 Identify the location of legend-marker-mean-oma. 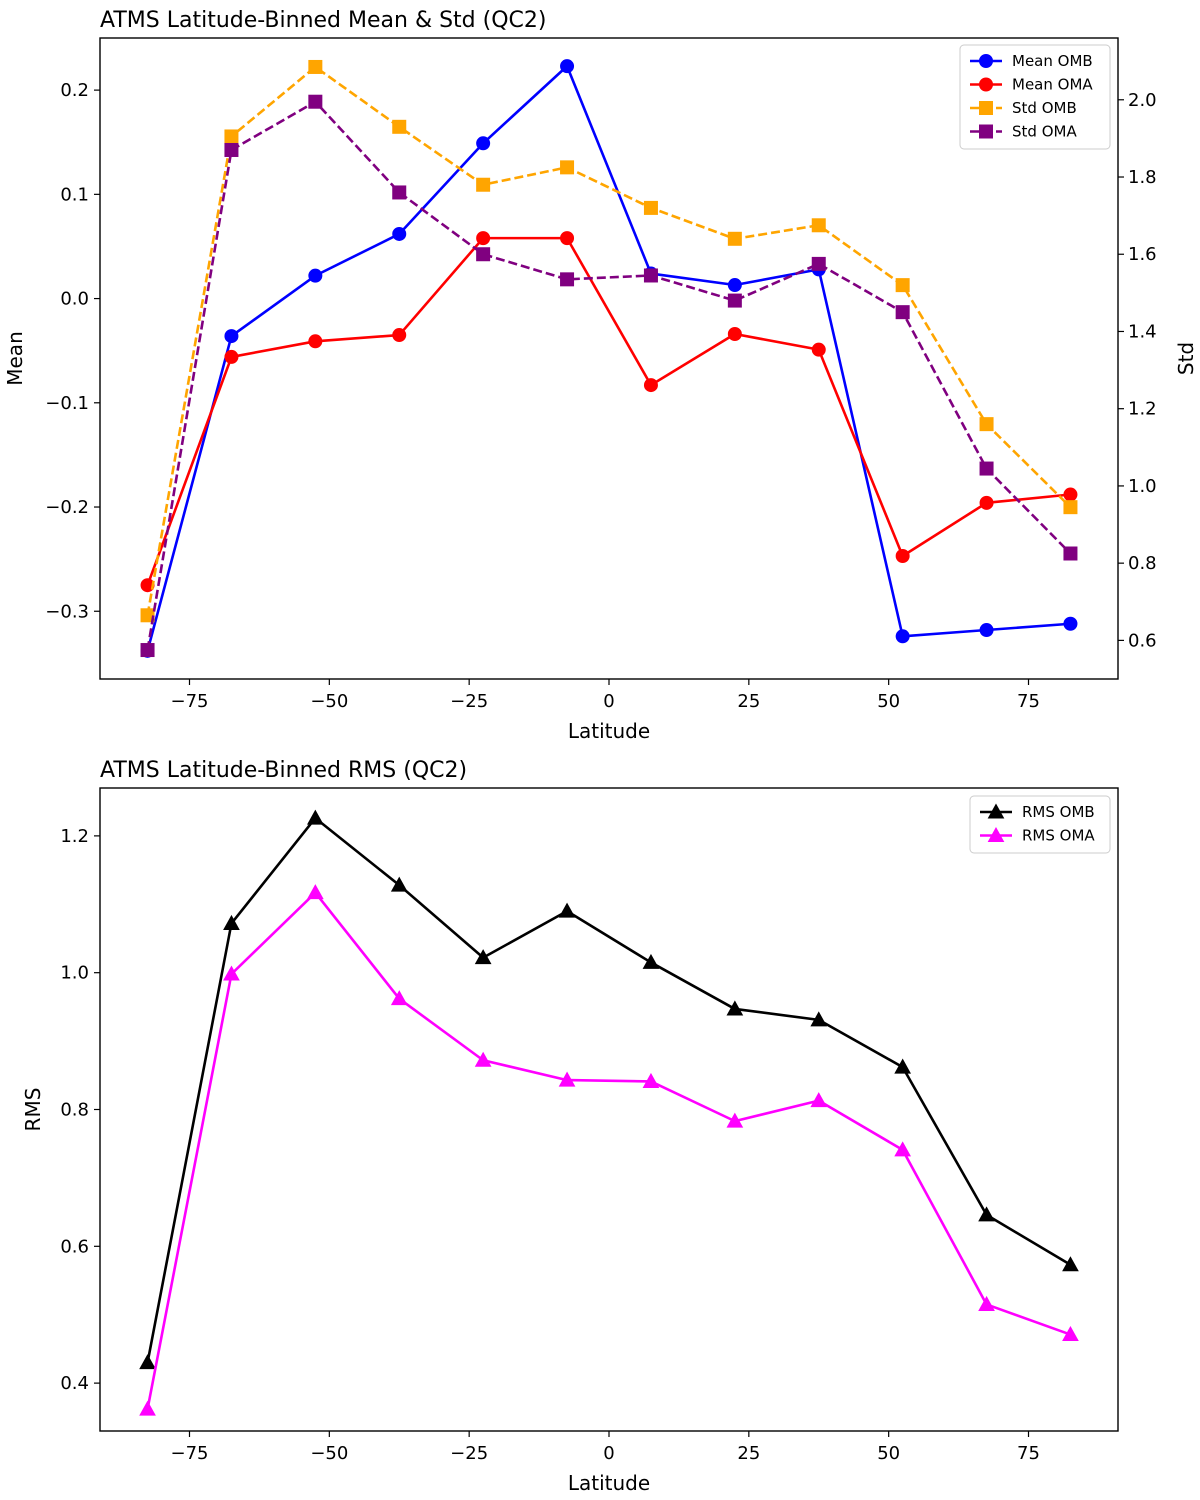
(986, 84).